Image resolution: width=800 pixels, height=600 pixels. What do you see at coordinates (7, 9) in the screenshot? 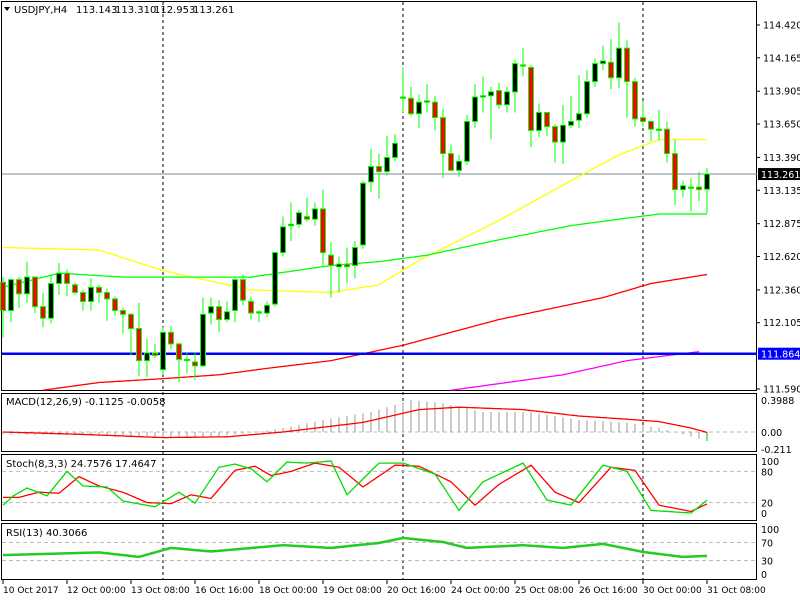
I see `triangle-down-icon` at bounding box center [7, 9].